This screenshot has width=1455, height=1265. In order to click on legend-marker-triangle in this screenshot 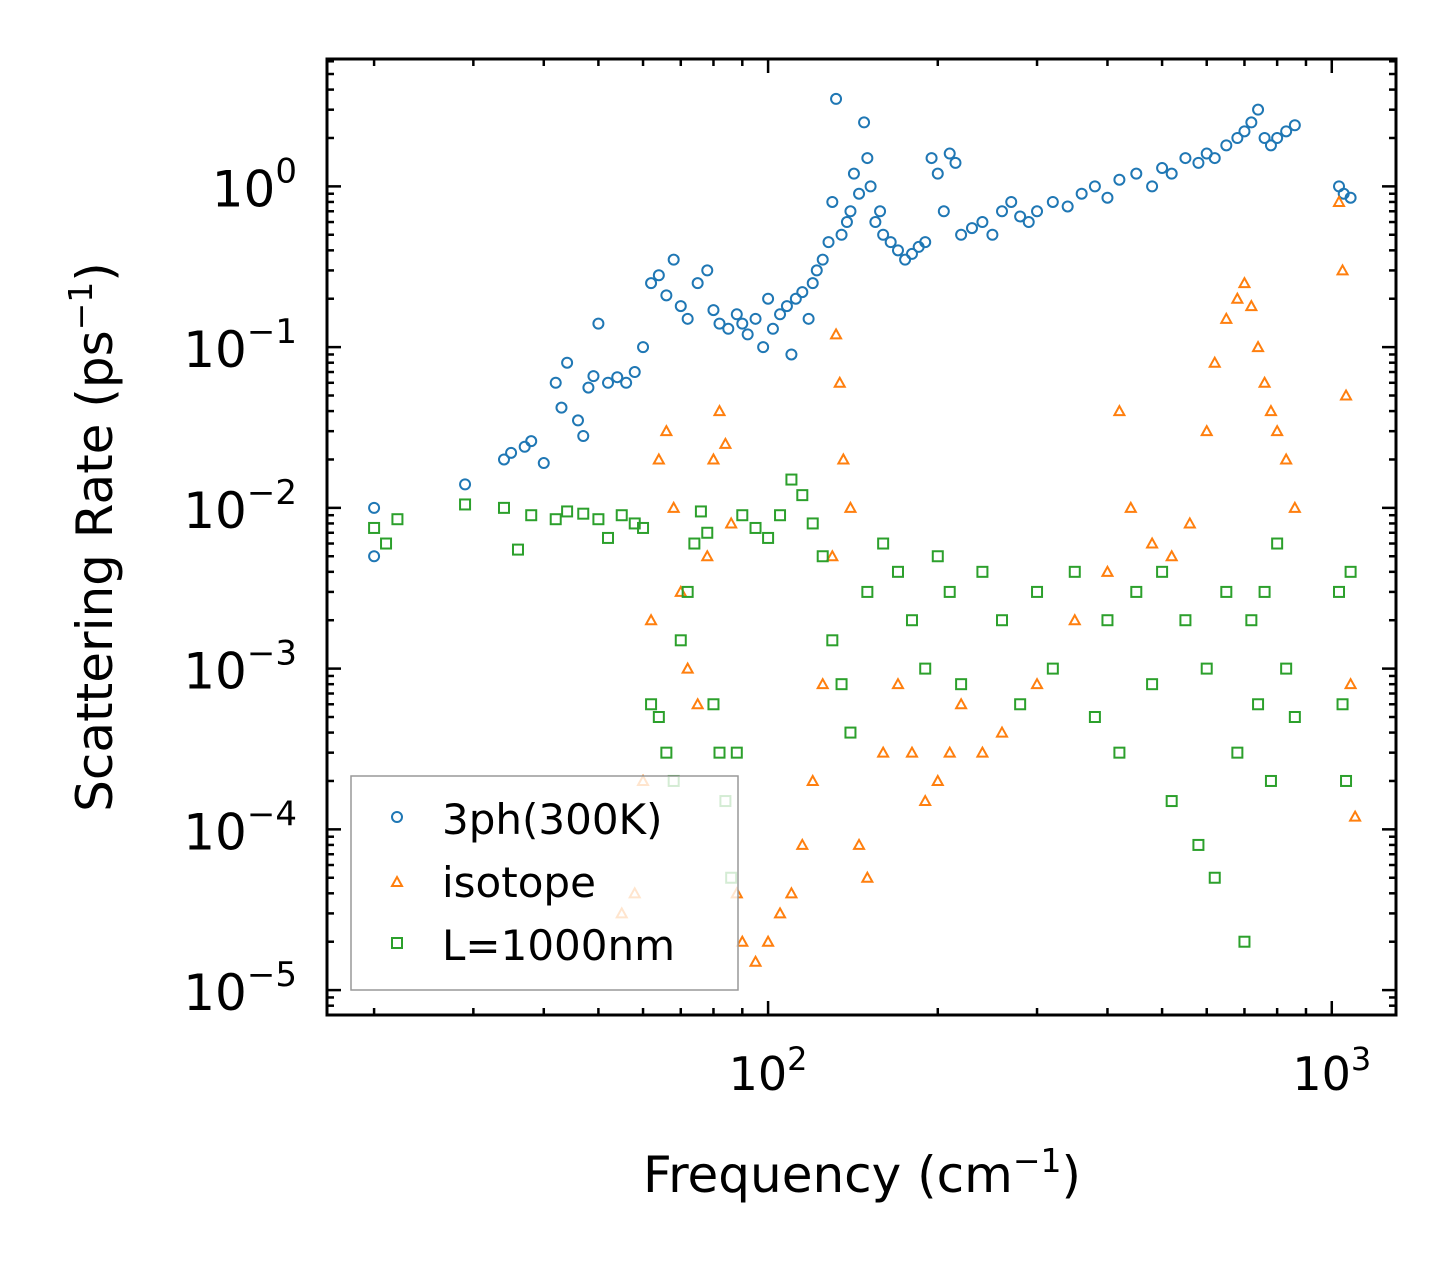, I will do `click(397, 880)`.